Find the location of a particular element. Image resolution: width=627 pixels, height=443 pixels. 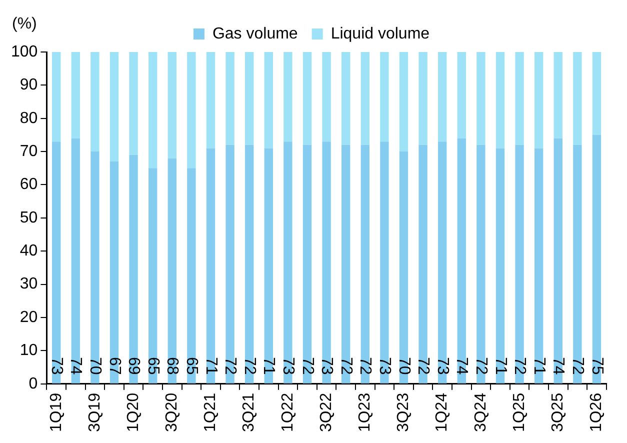

y-tick-label: 70 is located at coordinates (29, 151).